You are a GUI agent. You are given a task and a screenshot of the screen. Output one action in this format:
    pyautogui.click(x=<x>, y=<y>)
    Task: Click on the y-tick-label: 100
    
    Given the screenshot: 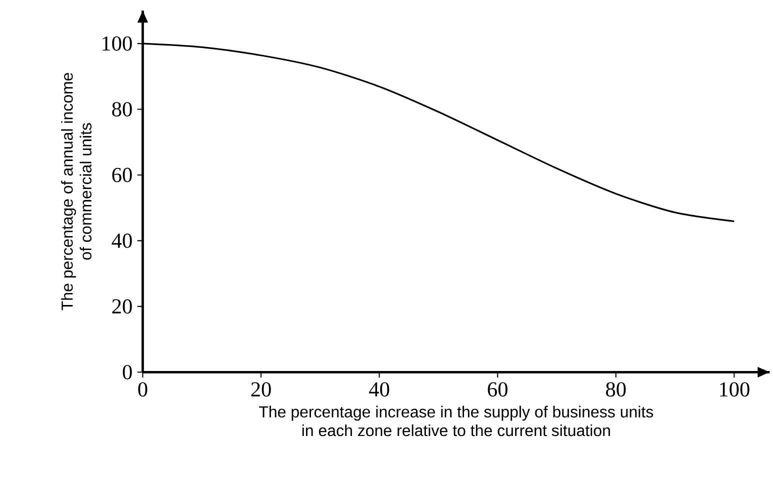 What is the action you would take?
    pyautogui.click(x=117, y=43)
    